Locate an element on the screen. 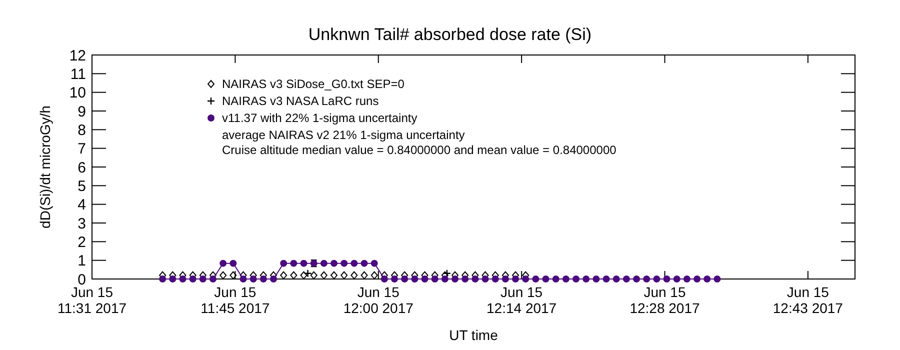 The image size is (900, 350). x-axis-title: UT time is located at coordinates (473, 335).